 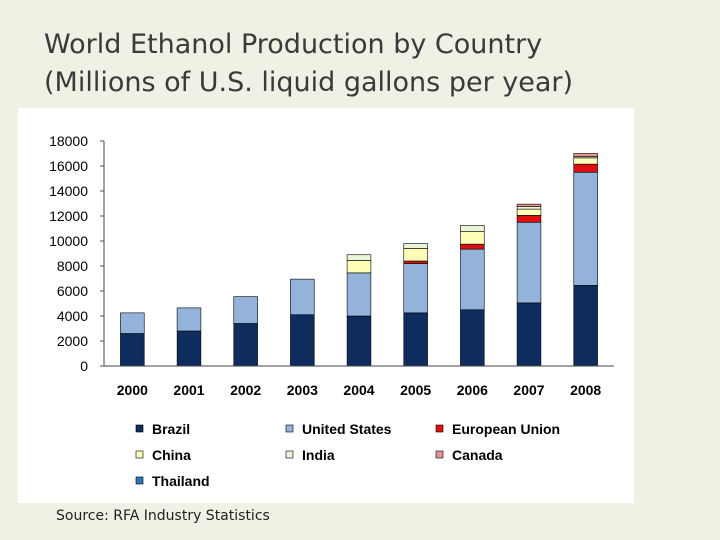 I want to click on y-tick-label: 12000, so click(x=68, y=216).